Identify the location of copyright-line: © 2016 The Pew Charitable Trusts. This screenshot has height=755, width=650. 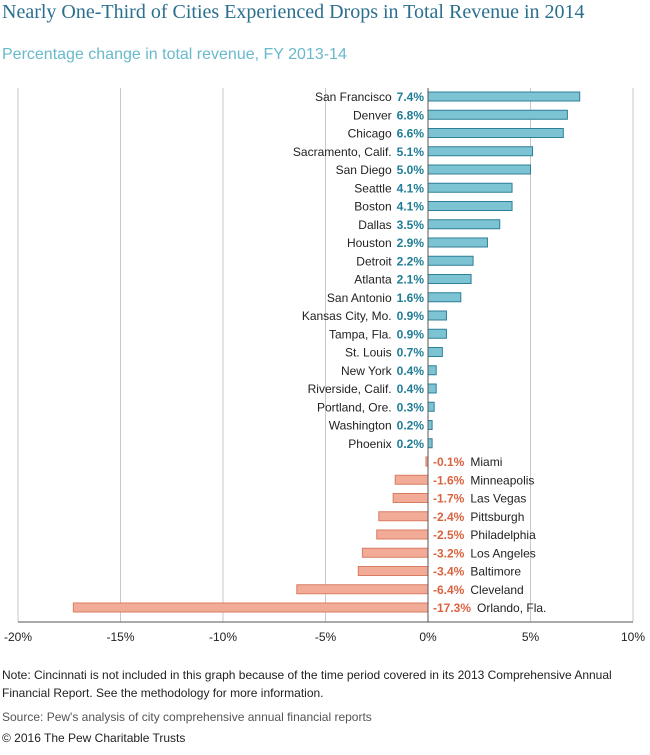
(94, 738).